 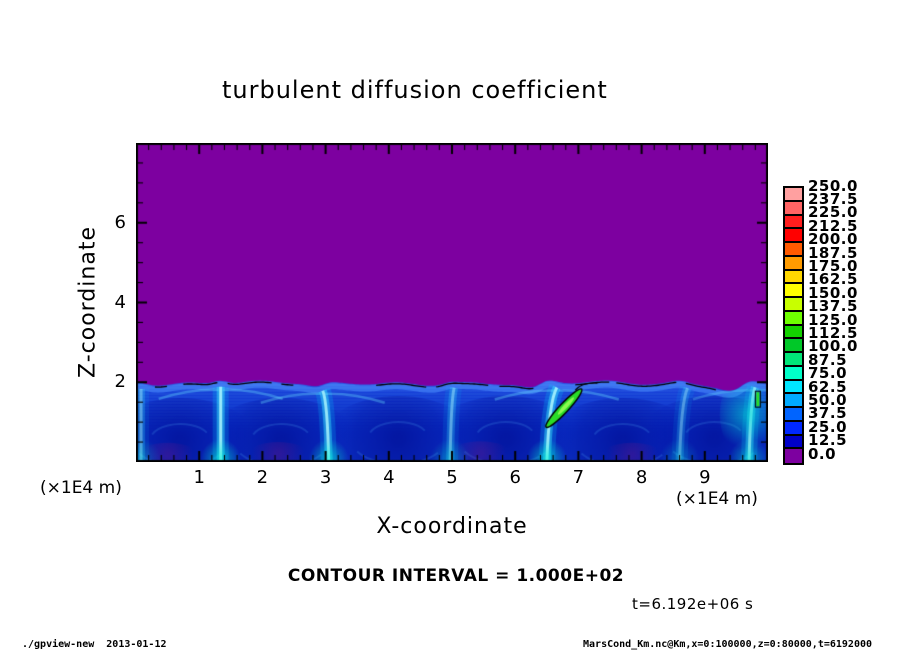 I want to click on footer-command: ./gpview-new 2013-01-12, so click(x=94, y=644).